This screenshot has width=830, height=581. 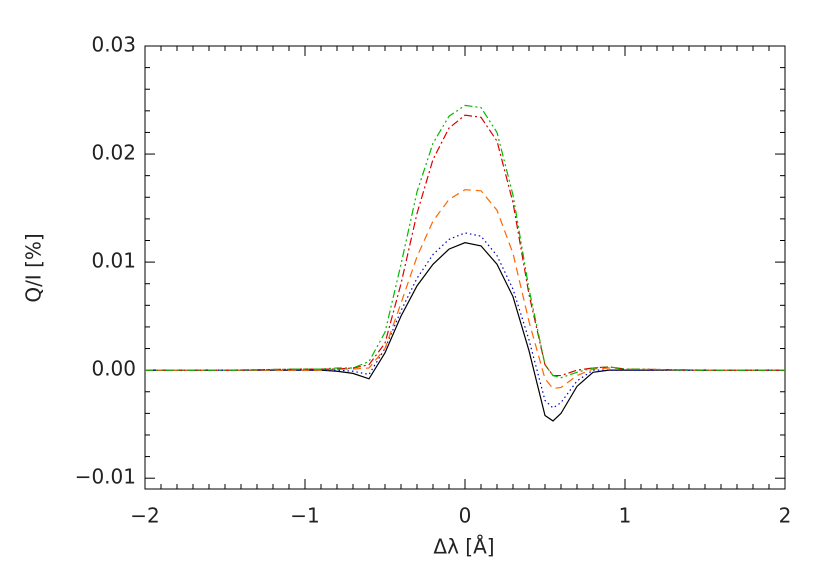 What do you see at coordinates (113, 45) in the screenshot?
I see `y-tick-label: 0.03` at bounding box center [113, 45].